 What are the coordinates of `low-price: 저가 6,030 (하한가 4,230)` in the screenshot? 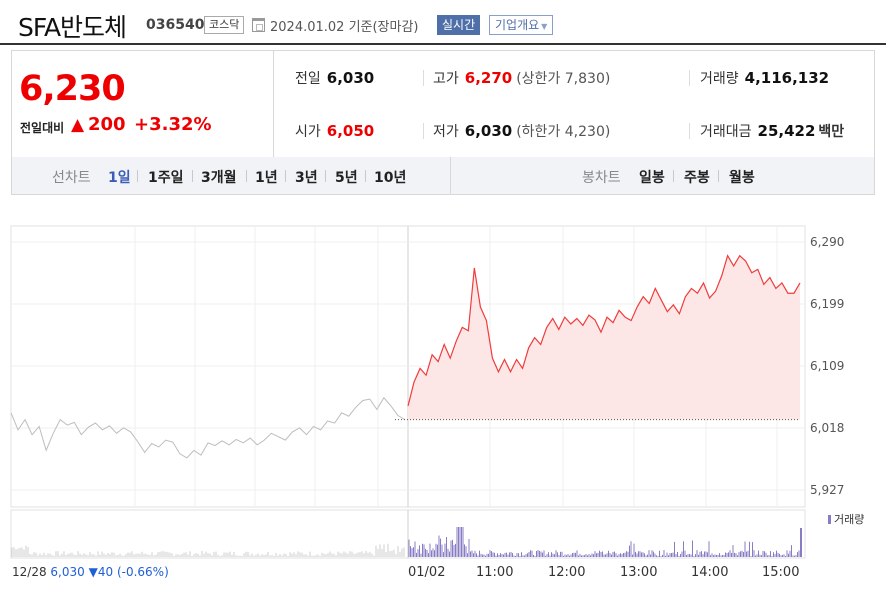 It's located at (521, 131).